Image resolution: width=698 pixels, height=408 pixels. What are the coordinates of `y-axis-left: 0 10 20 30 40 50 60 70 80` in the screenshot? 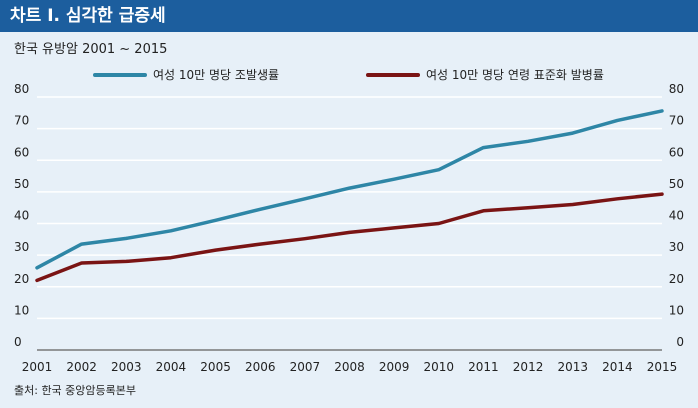 It's located at (21, 215).